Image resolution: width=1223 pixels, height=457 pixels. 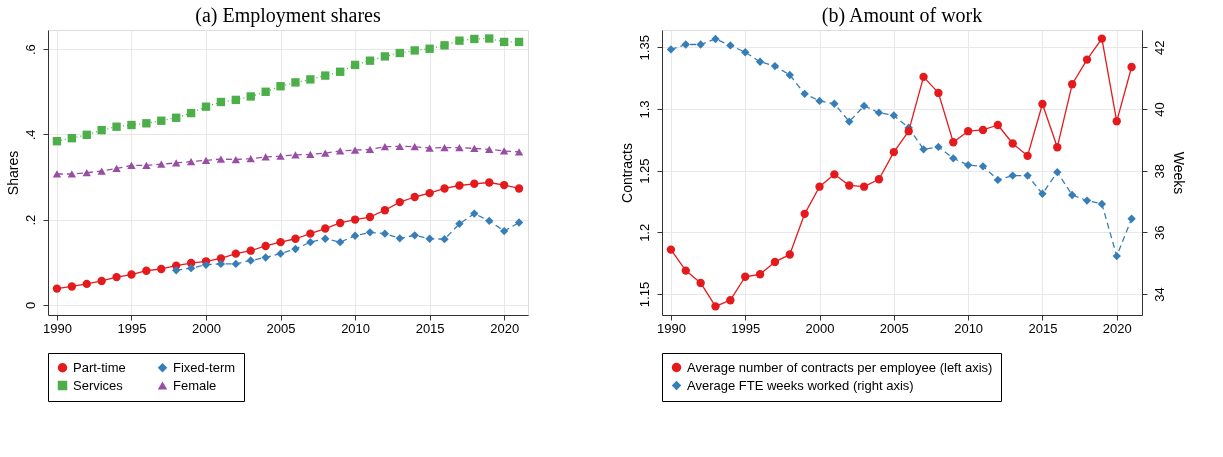 I want to click on y-tick-label: .6, so click(x=30, y=50).